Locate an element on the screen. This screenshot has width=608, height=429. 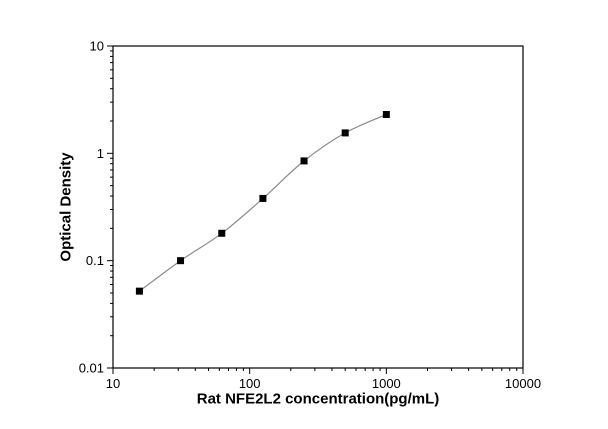
x-axis-label: Rat NFE2L2 concentration(pg/mL) is located at coordinates (318, 399).